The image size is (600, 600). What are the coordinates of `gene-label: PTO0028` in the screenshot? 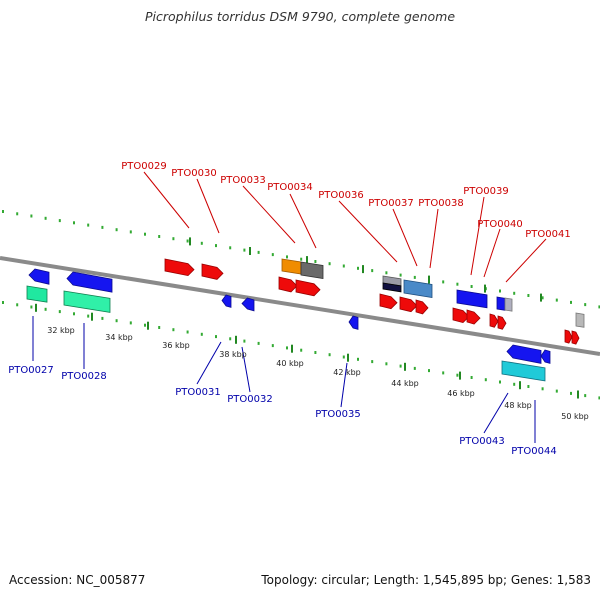 It's located at (83, 376).